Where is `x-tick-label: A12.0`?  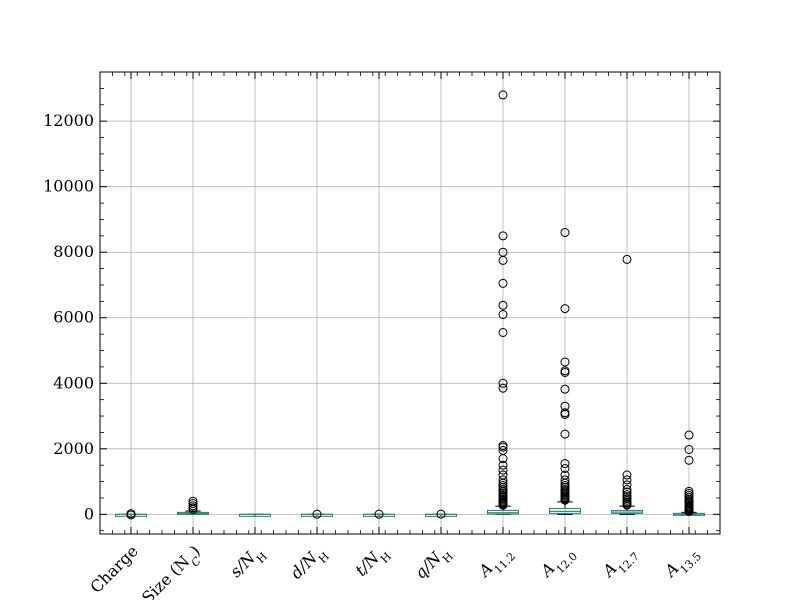 x-tick-label: A12.0 is located at coordinates (557, 563).